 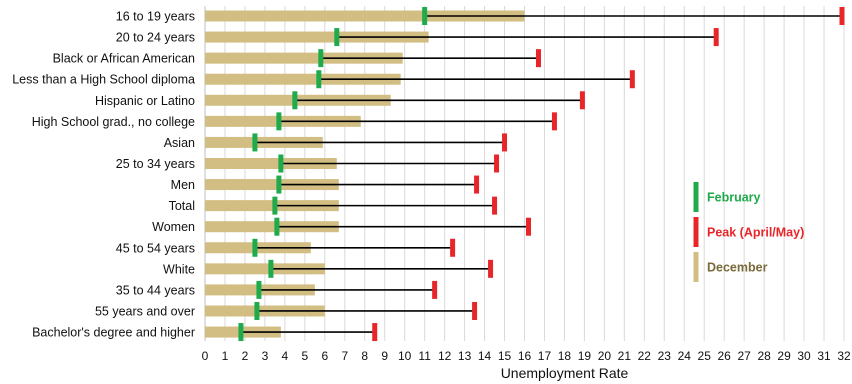 What do you see at coordinates (685, 356) in the screenshot?
I see `x-tick-label: 24` at bounding box center [685, 356].